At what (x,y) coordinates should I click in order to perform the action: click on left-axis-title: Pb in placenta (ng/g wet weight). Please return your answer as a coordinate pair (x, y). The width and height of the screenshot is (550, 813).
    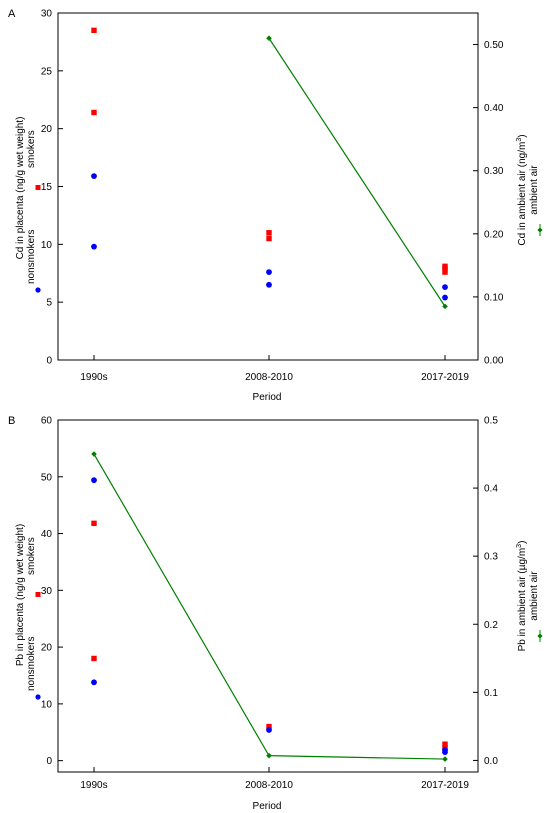
    Looking at the image, I should click on (20, 595).